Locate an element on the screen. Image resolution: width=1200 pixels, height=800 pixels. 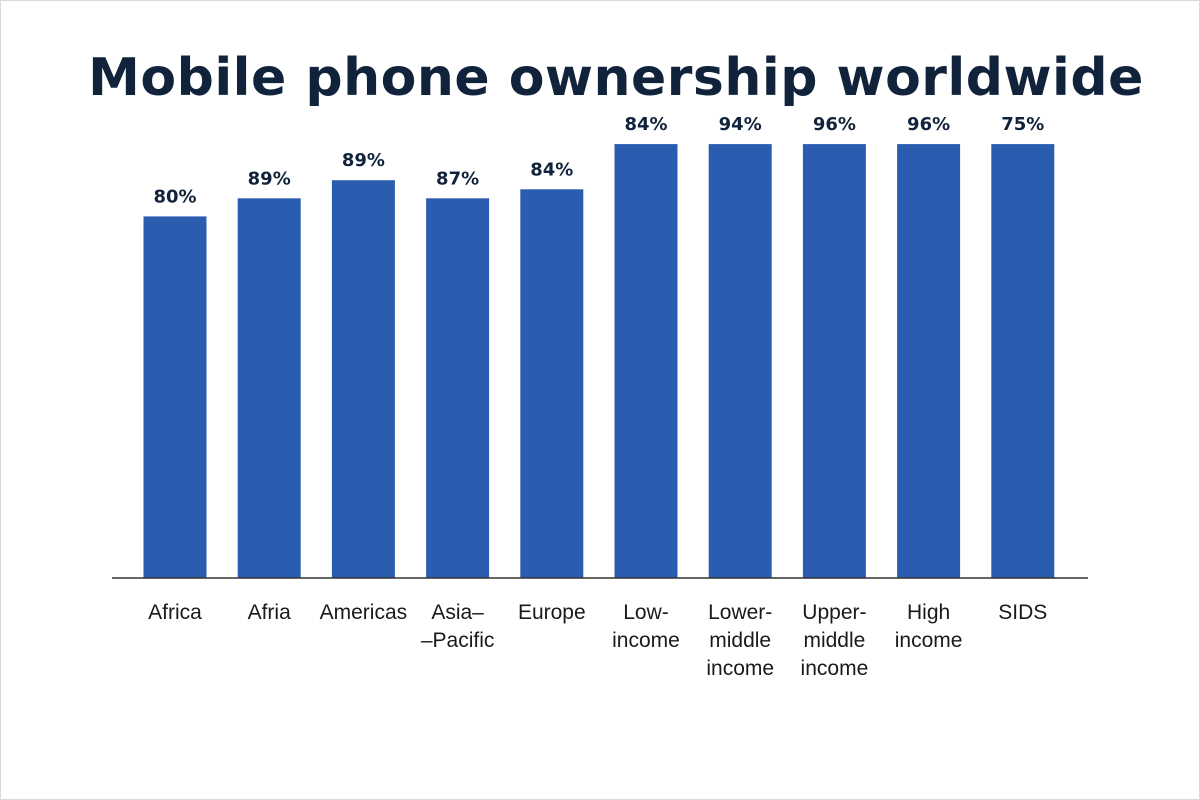
category-label-3: Asia– –Pacific is located at coordinates (458, 626).